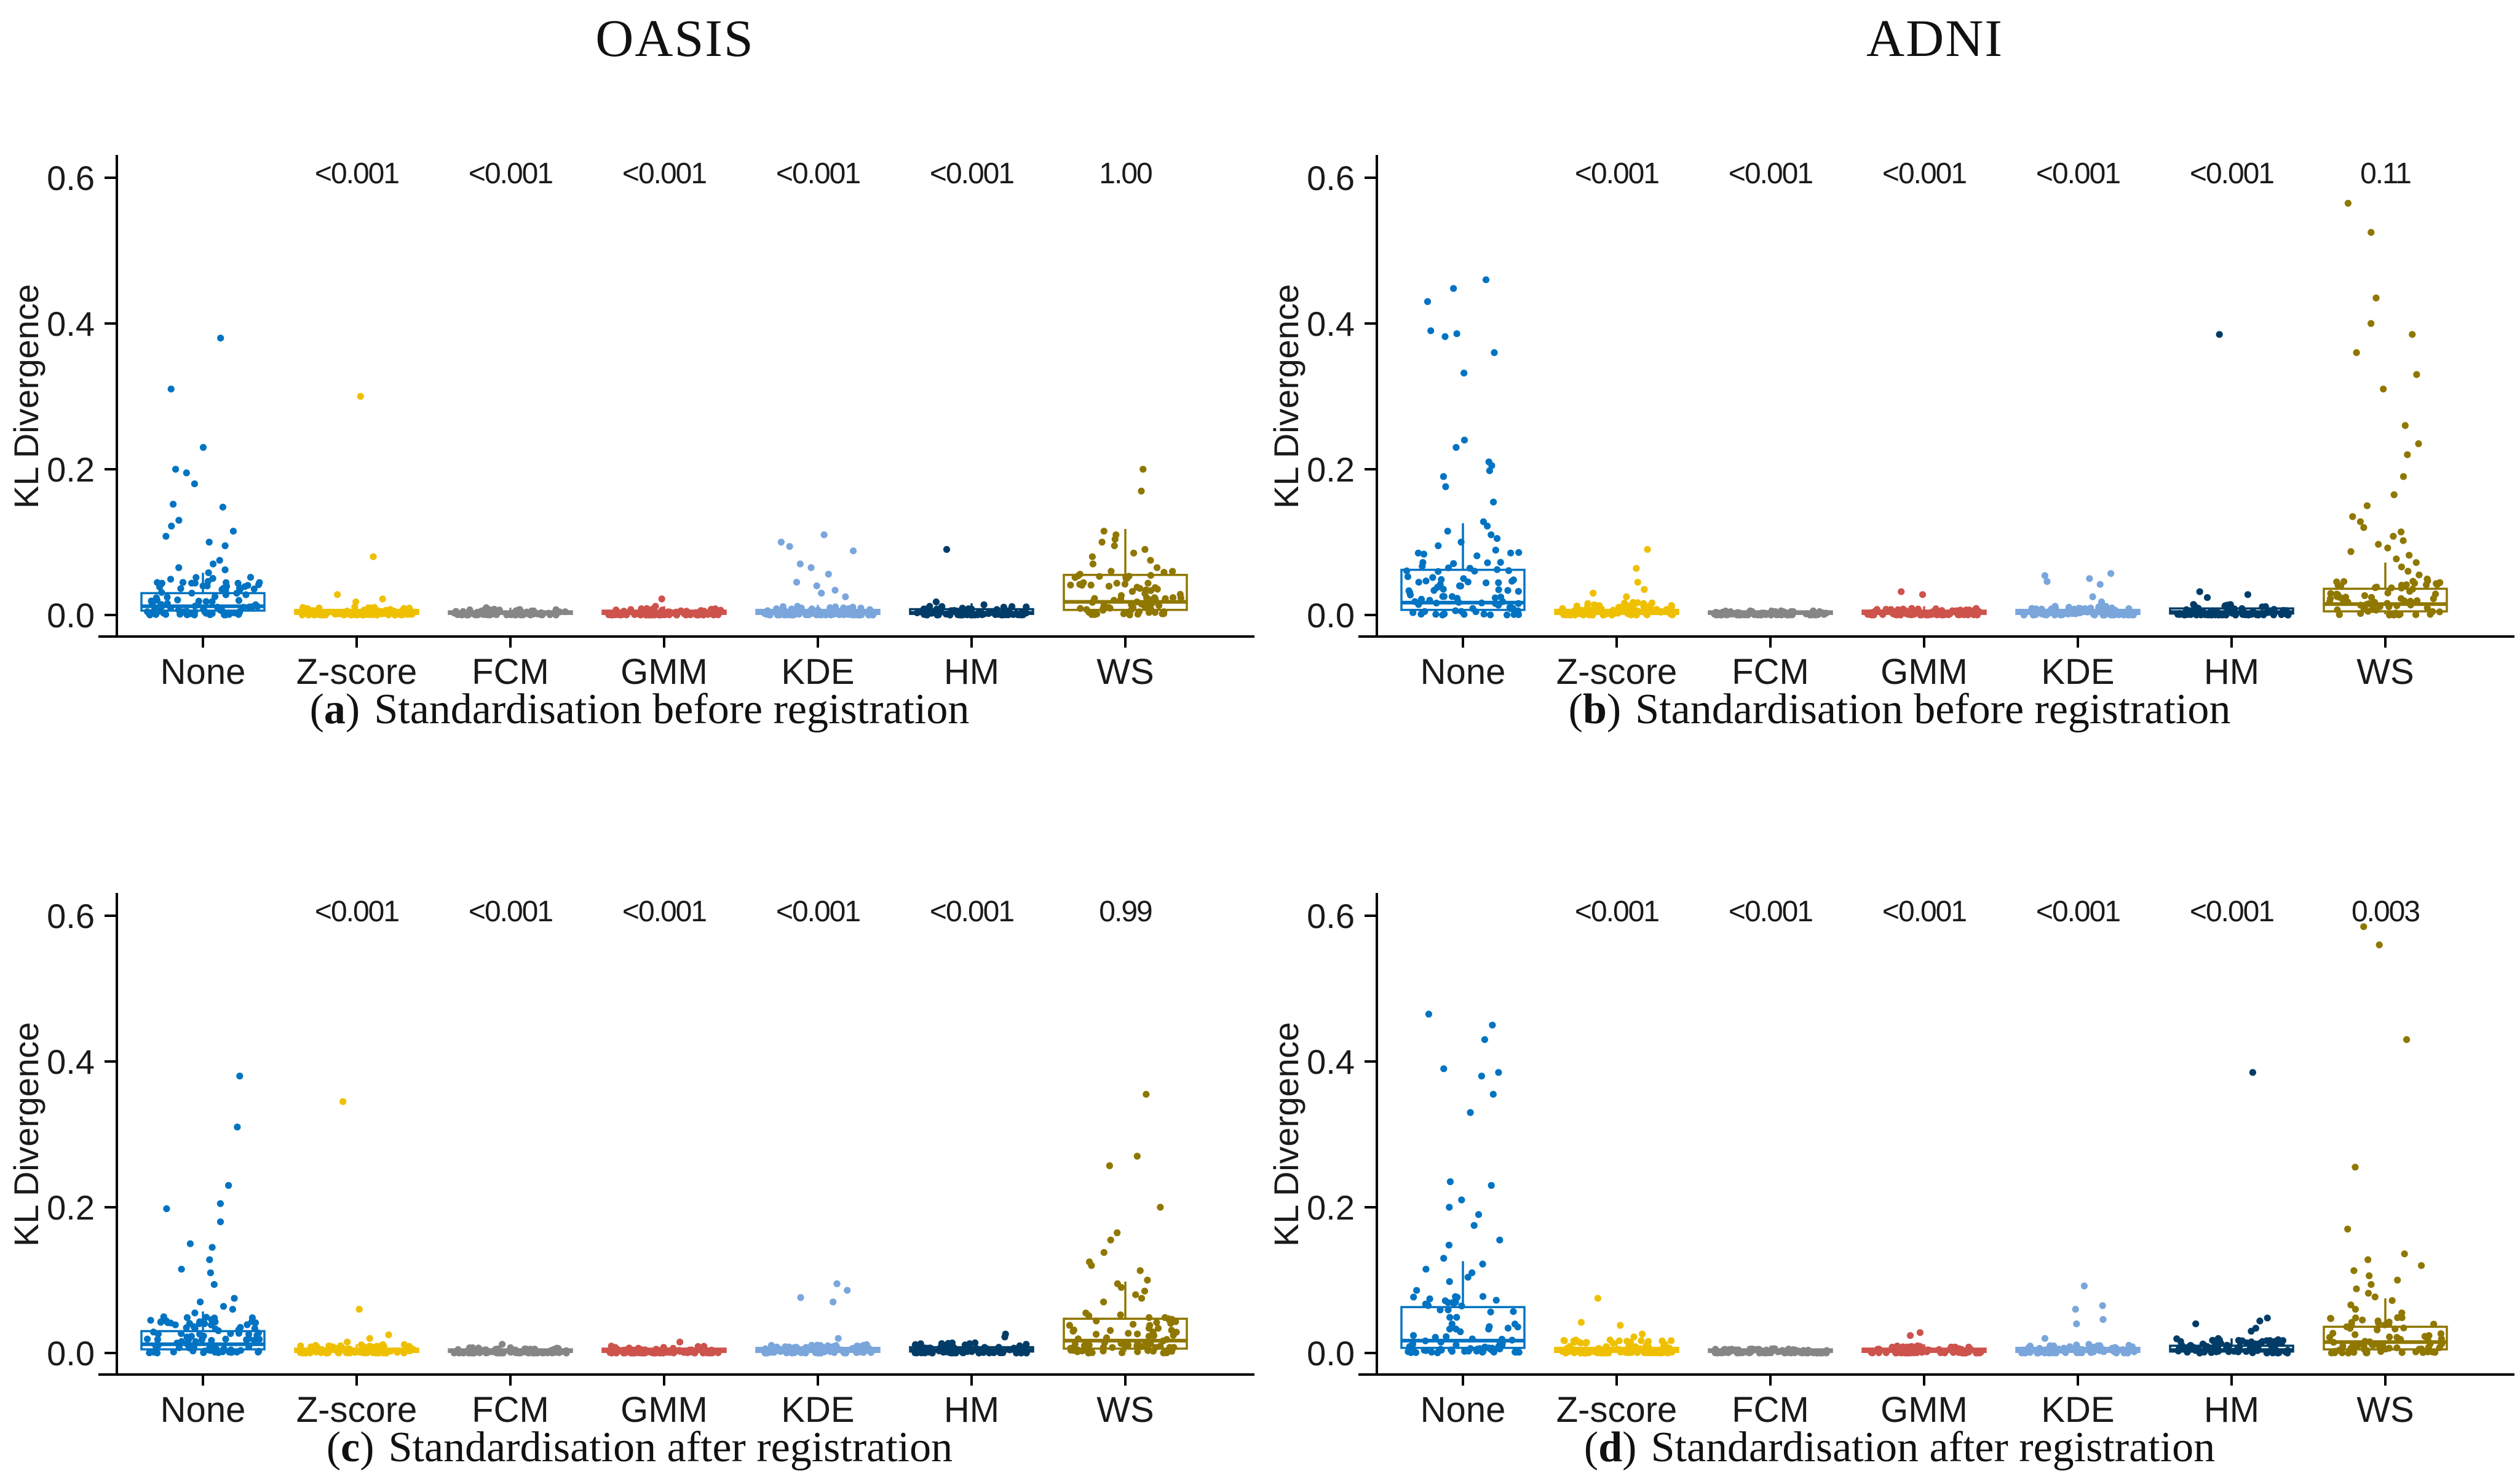 This screenshot has height=1476, width=2520. I want to click on panel-a-title: OASIS, so click(675, 38).